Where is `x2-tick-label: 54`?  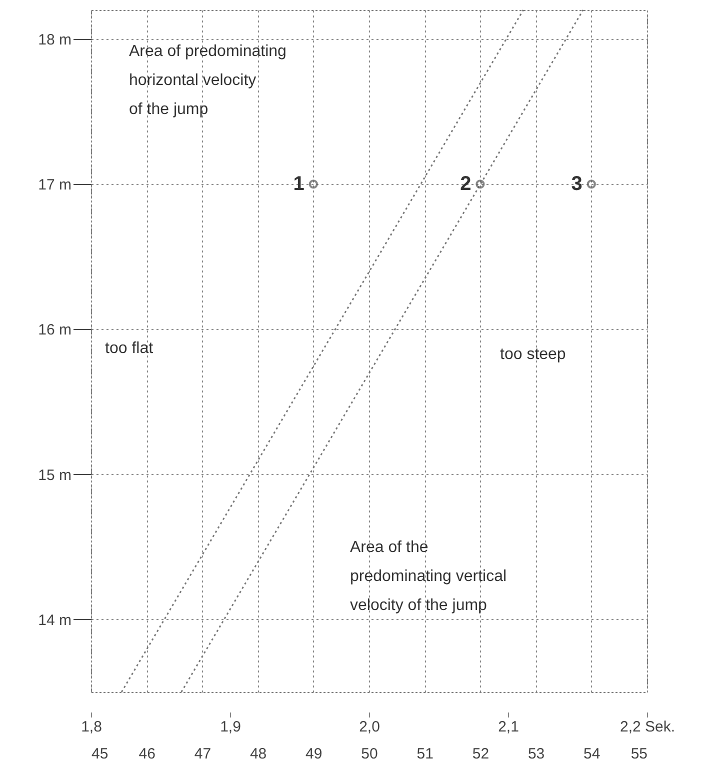 x2-tick-label: 54 is located at coordinates (592, 754).